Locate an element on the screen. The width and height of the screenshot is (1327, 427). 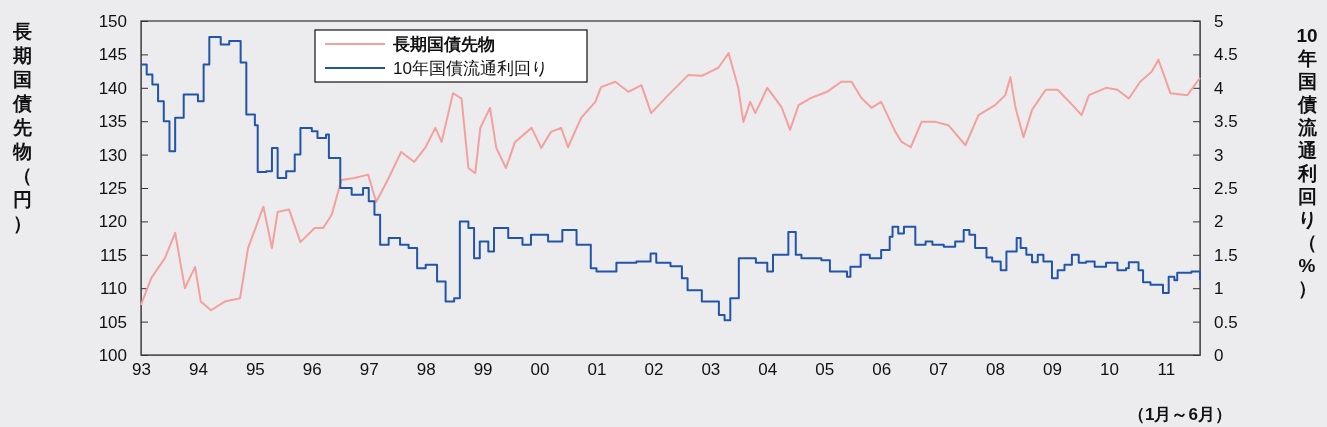
text: 10年国債流通利回り（%） is located at coordinates (1307, 162).